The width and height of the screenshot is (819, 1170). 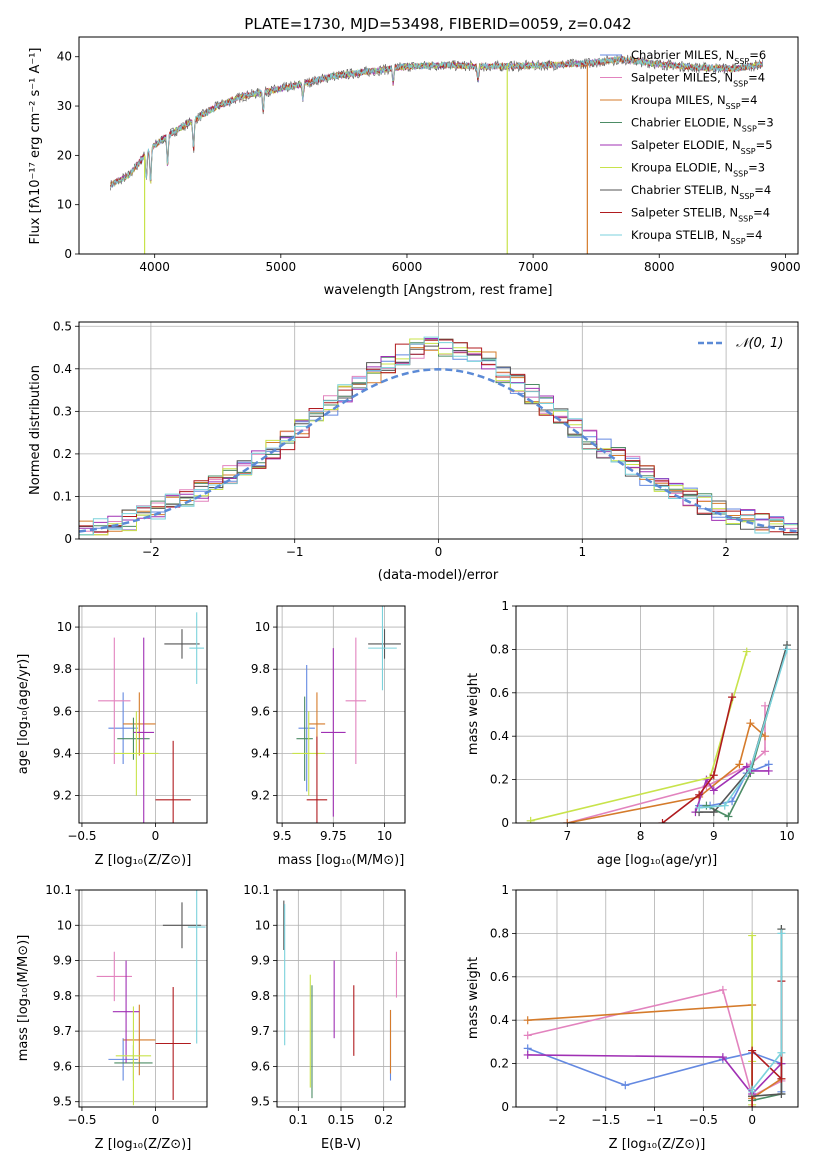 I want to click on age-vs-z-ylabel: age [log₁₀(age/yr)], so click(x=23, y=714).